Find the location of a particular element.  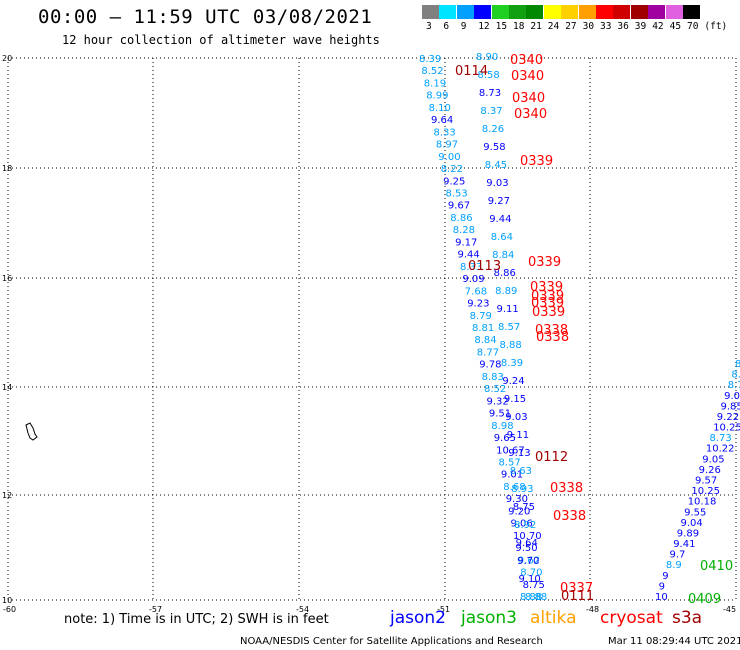

wave-height-label: 8.45 is located at coordinates (496, 165).